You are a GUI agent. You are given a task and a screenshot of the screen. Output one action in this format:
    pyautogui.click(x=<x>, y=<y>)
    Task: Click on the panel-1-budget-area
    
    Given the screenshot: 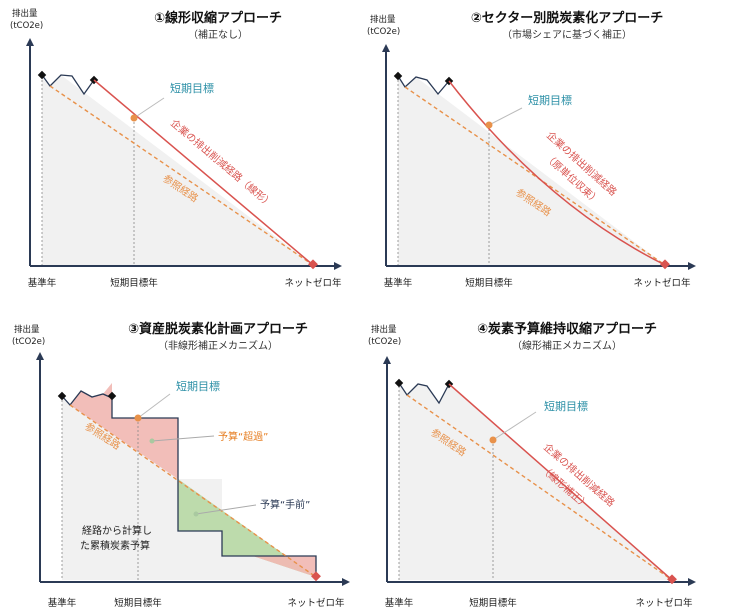 What is the action you would take?
    pyautogui.click(x=177, y=170)
    